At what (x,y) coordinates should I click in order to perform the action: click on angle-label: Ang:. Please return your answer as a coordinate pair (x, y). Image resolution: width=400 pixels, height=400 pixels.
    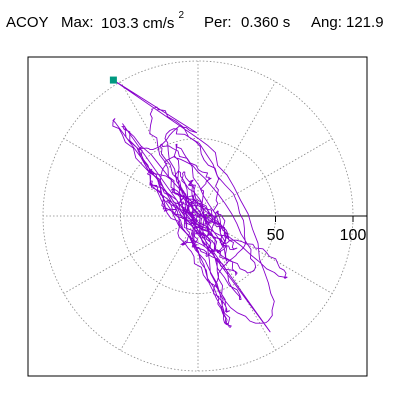
    Looking at the image, I should click on (326, 22).